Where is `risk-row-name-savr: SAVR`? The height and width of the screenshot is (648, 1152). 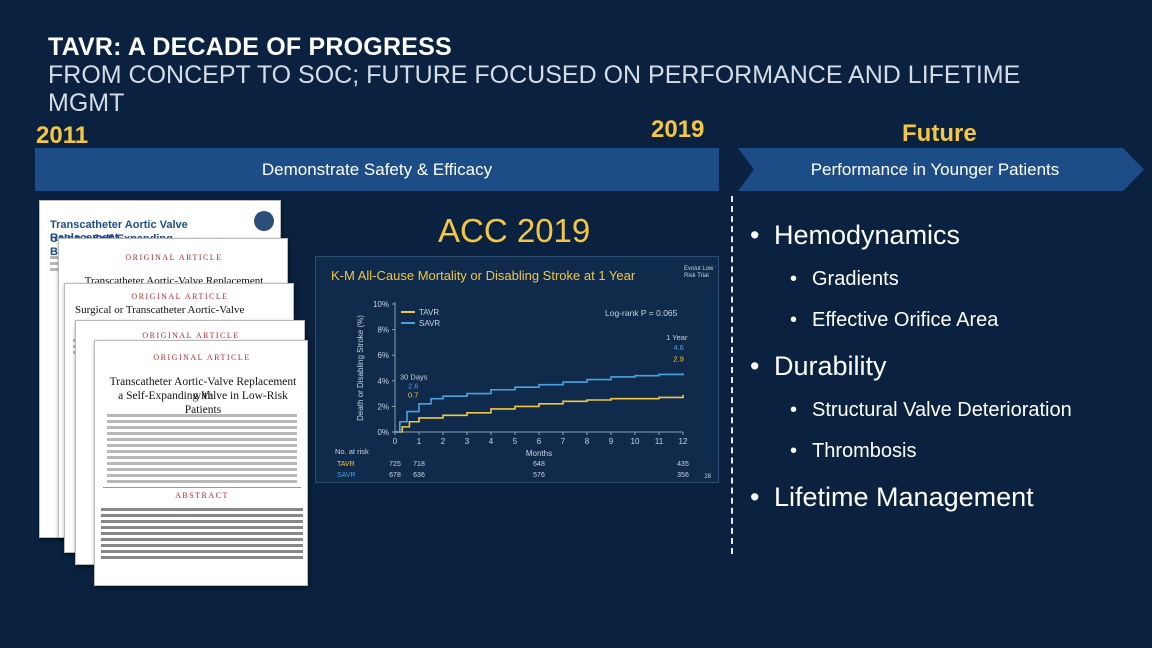 risk-row-name-savr: SAVR is located at coordinates (346, 475).